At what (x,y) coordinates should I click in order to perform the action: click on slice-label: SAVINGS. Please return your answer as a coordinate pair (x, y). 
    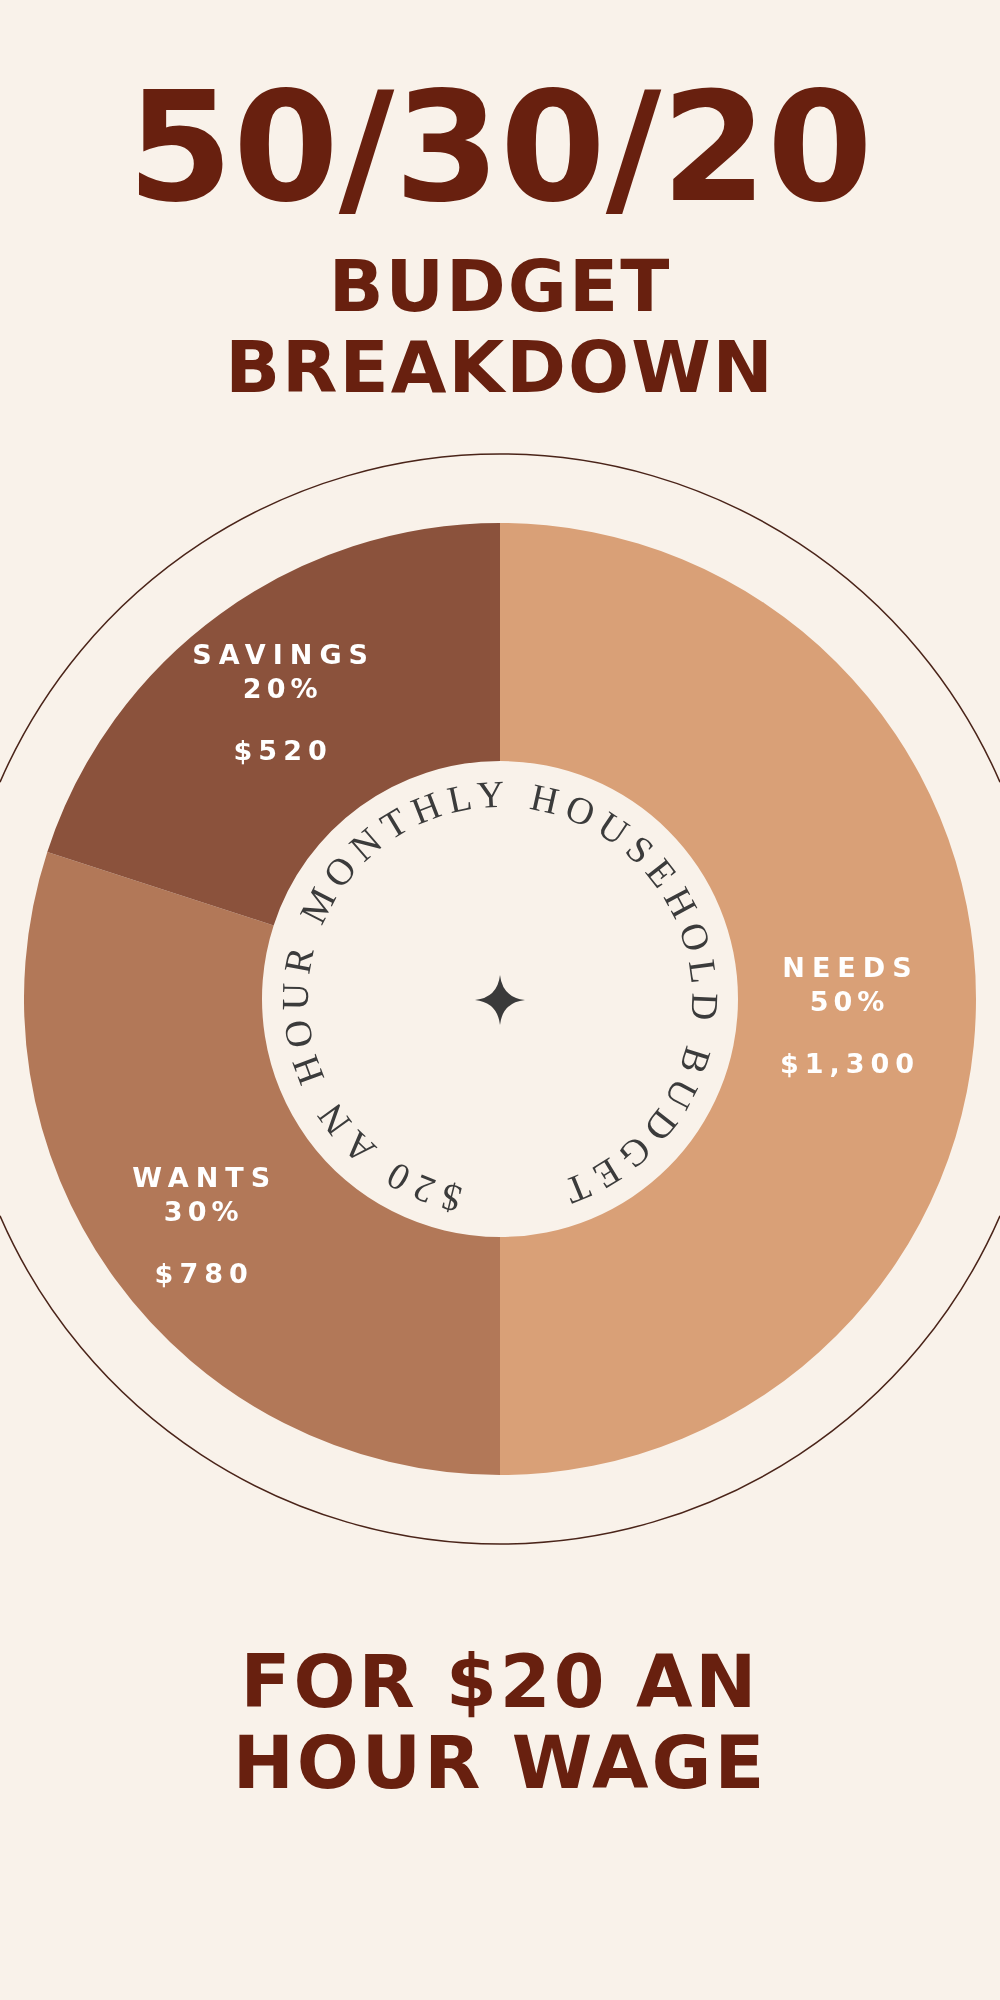
    Looking at the image, I should click on (283, 654).